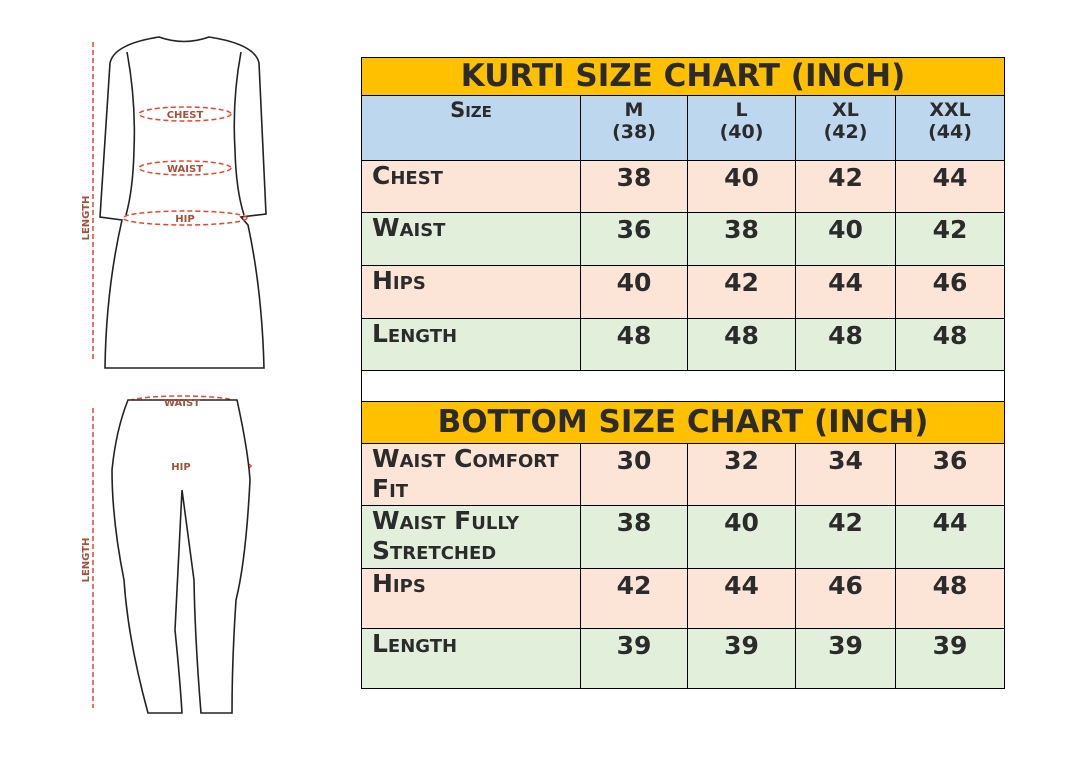 This screenshot has height=762, width=1086. I want to click on table-row: Chest 38 40 42 44, so click(683, 186).